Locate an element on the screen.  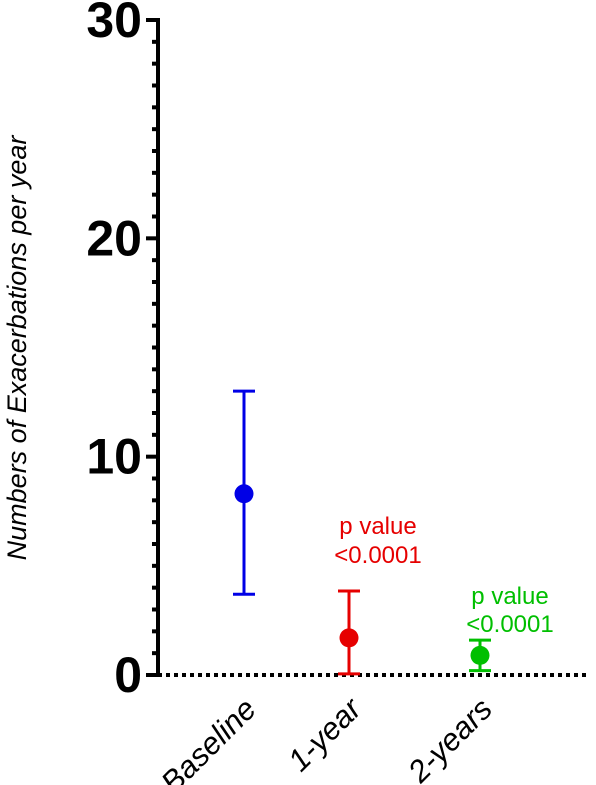
y-axis-title: Numbers of Exacerbations per year is located at coordinates (17, 348).